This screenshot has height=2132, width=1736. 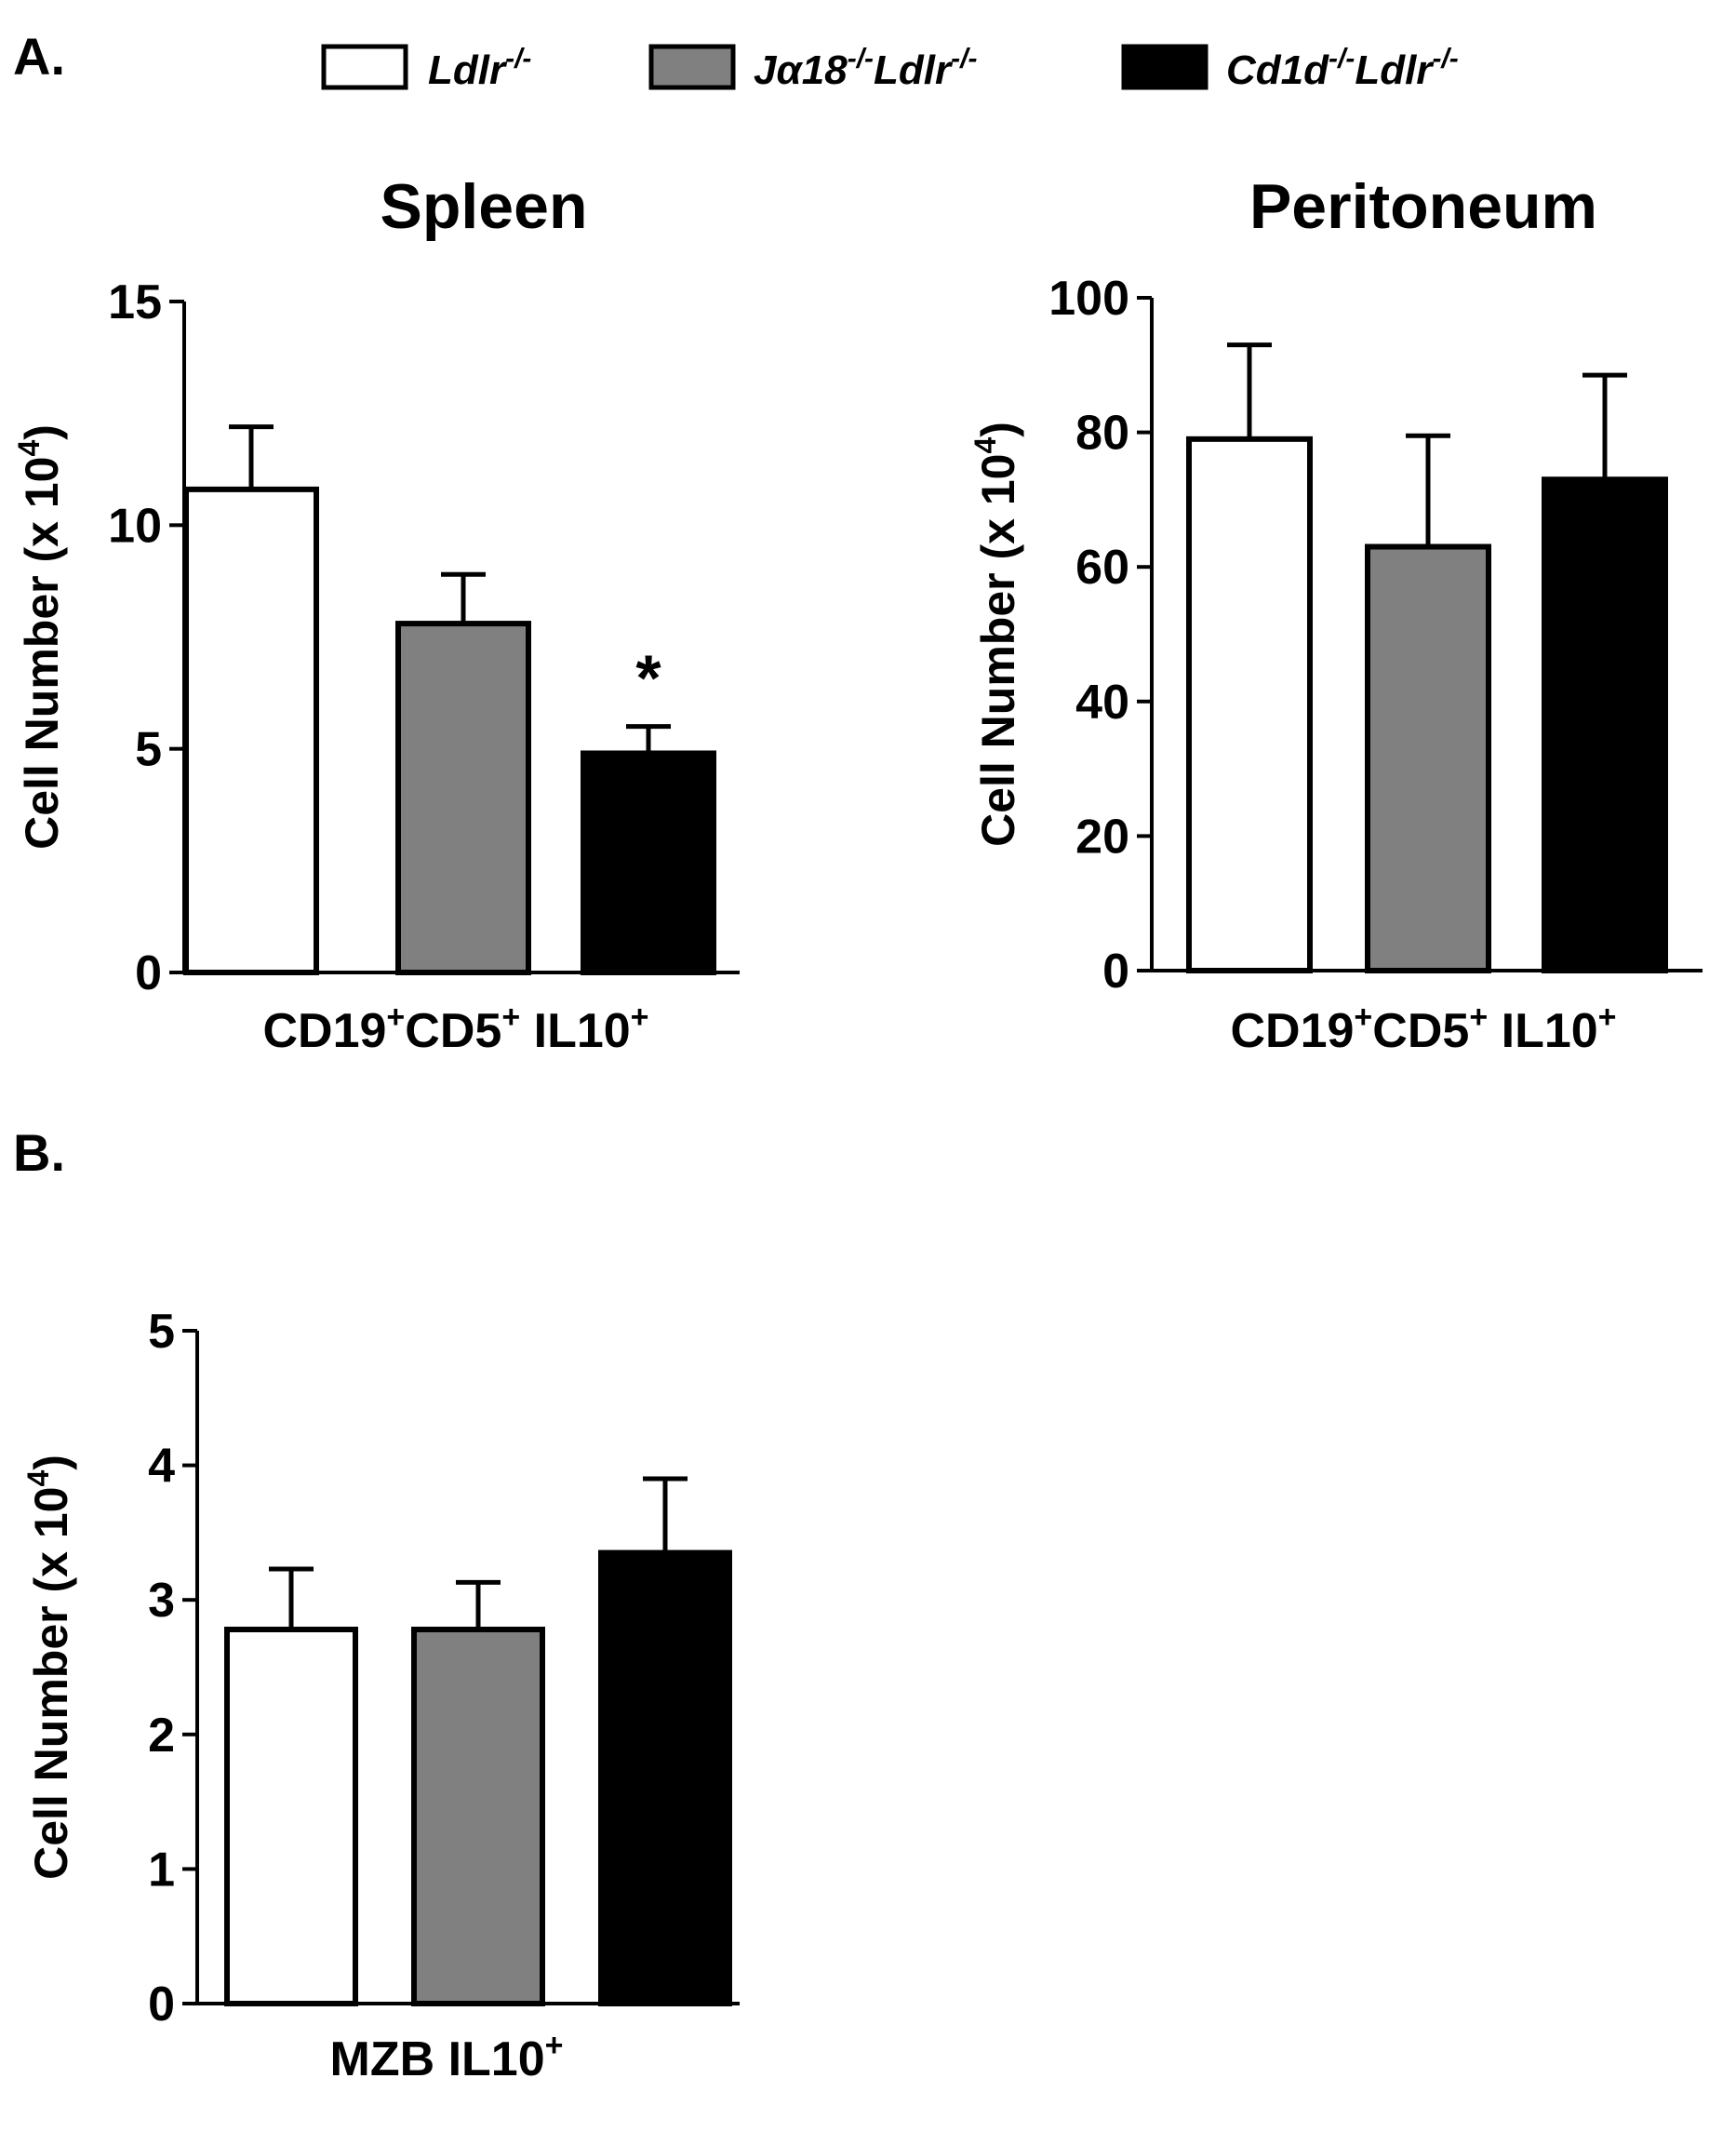 I want to click on legend-label: Ldlr-/-​, so click(x=480, y=68).